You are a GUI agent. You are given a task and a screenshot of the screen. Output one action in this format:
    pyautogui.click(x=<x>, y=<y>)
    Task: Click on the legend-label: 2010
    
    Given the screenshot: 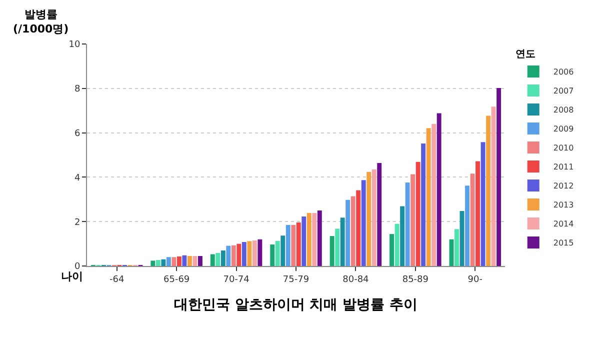 What is the action you would take?
    pyautogui.click(x=563, y=148)
    